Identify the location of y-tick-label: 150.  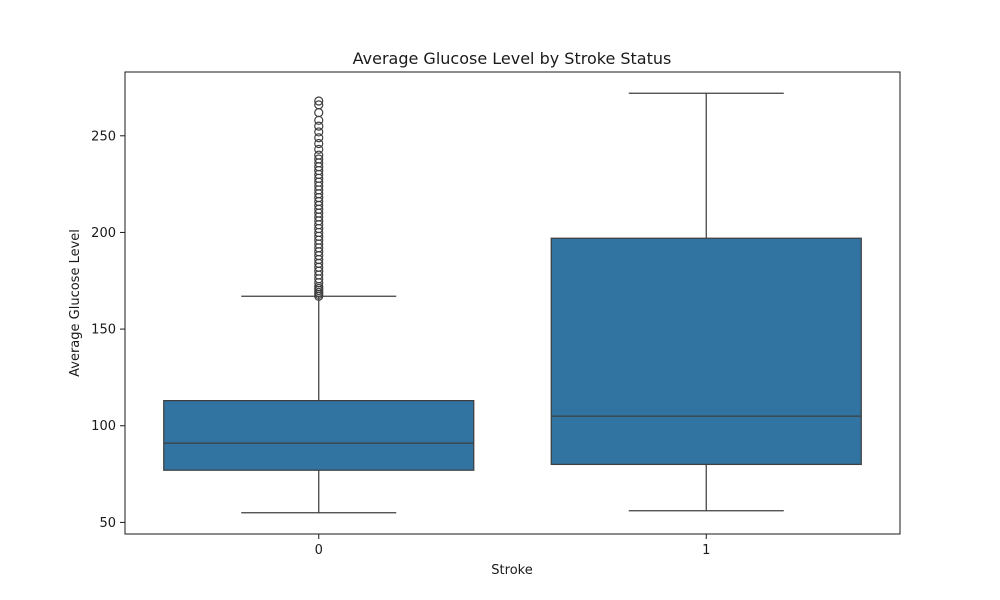
(103, 330).